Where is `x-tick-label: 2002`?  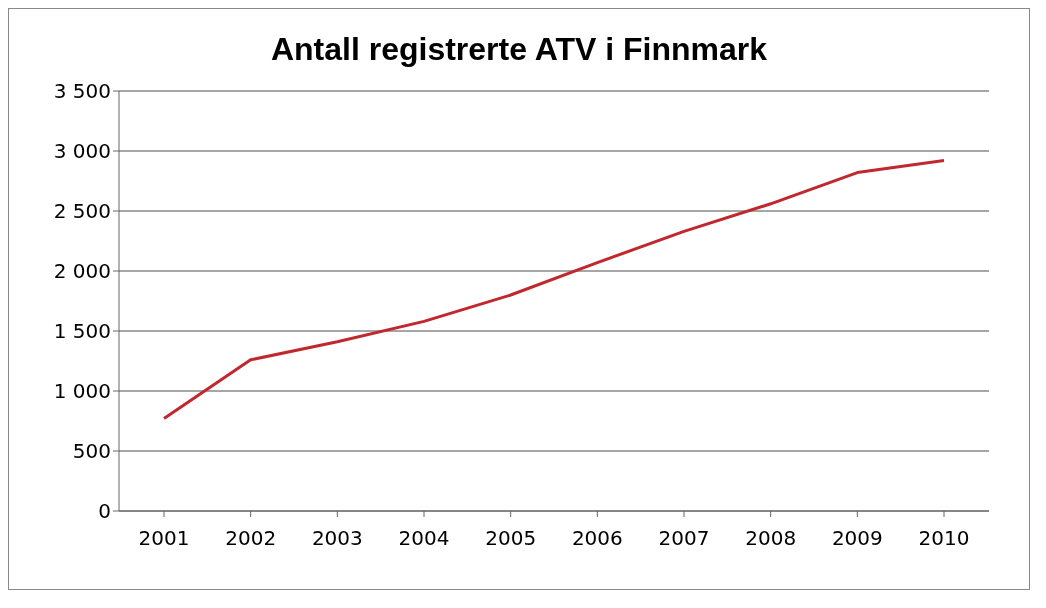 x-tick-label: 2002 is located at coordinates (251, 538).